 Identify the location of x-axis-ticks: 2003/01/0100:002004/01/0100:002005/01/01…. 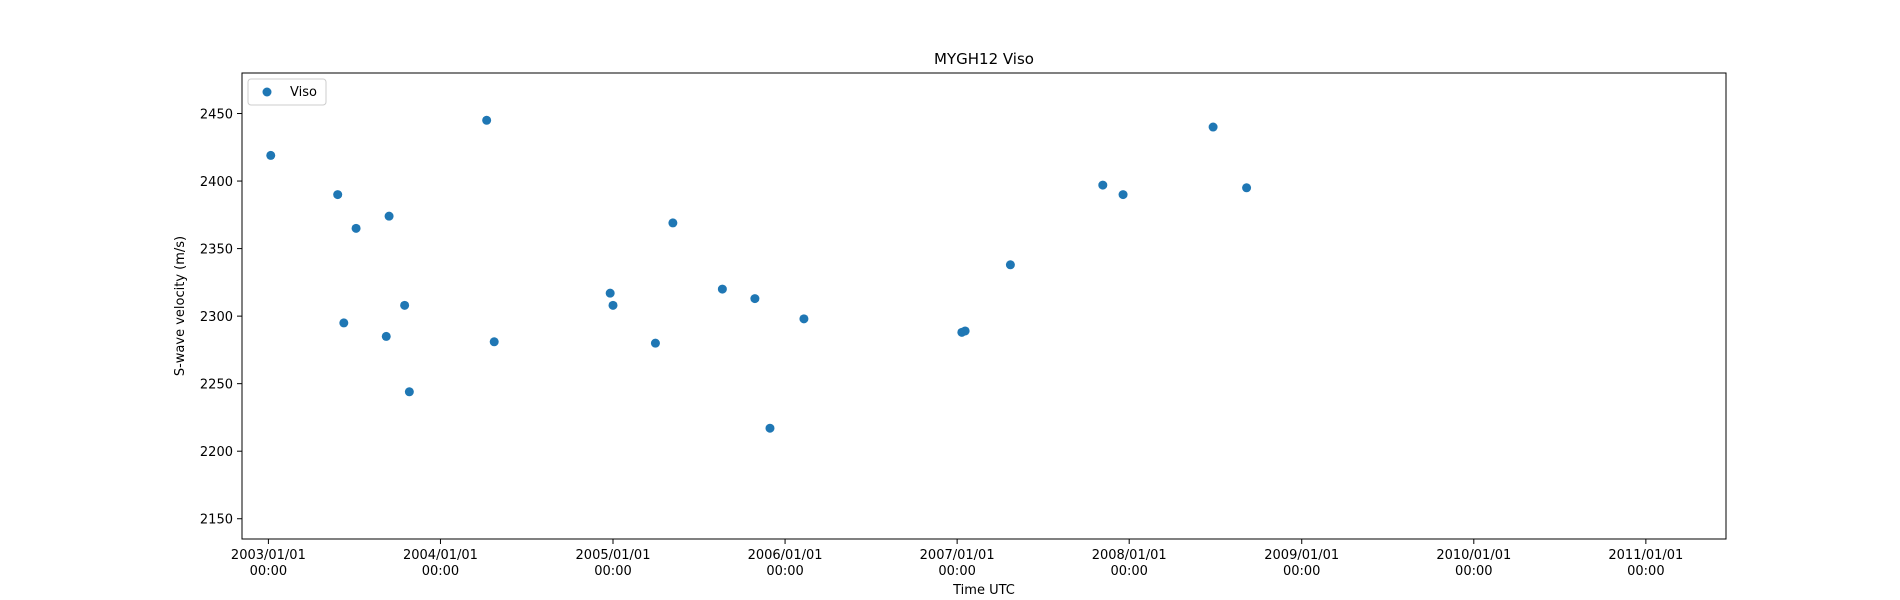
(957, 559).